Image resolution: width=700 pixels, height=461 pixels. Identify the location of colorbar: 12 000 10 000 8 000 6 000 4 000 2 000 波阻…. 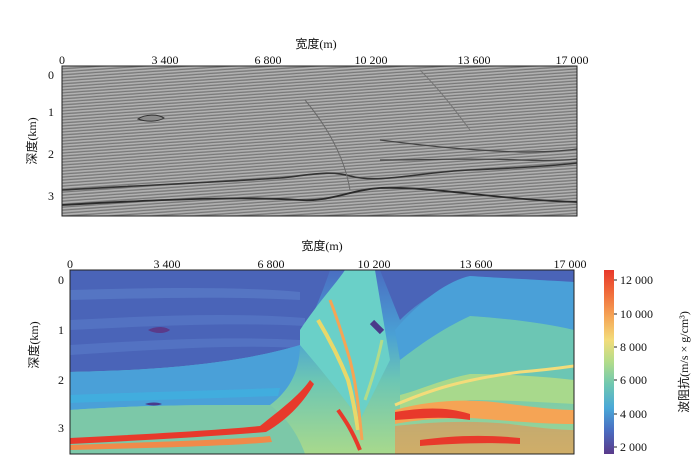
(647, 362).